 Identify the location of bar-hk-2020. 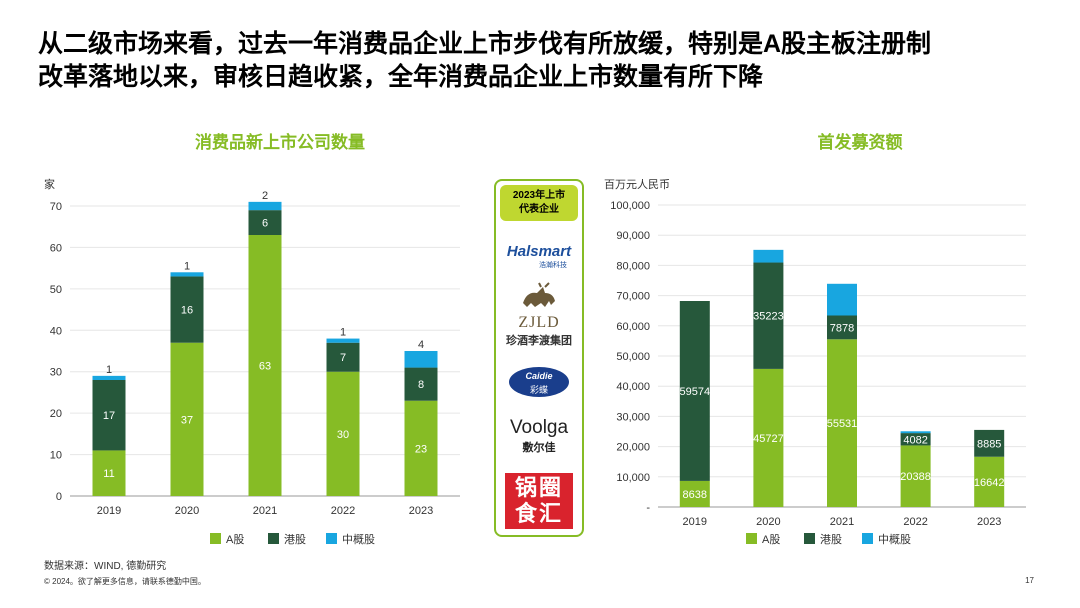
(768, 315).